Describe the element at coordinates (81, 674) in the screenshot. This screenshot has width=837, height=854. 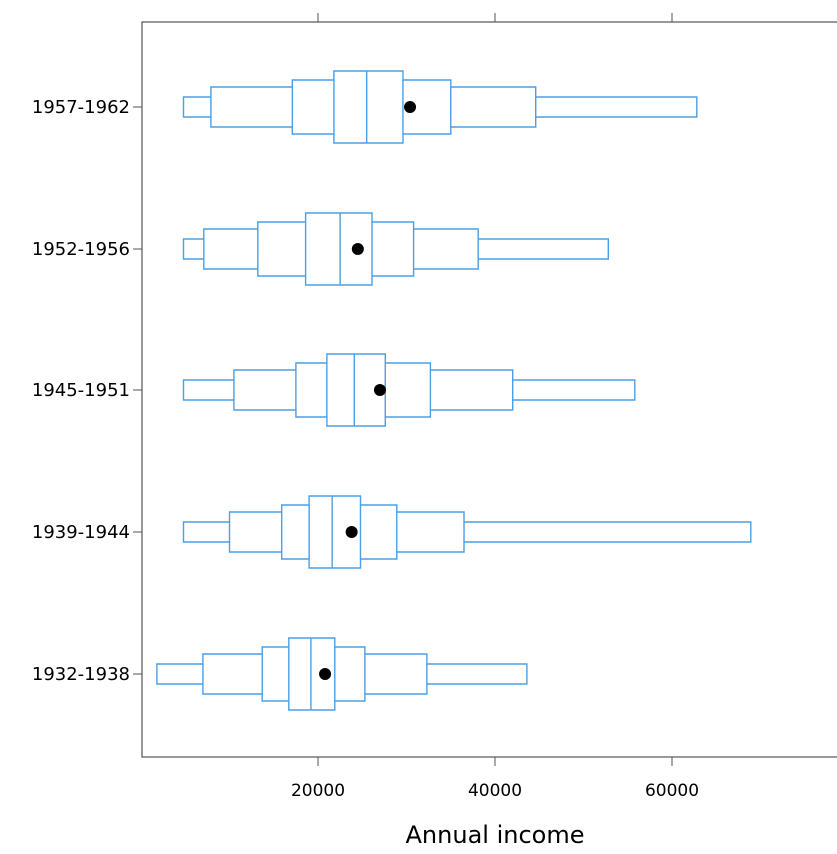
I see `y-tick-label: 1932-1938` at that location.